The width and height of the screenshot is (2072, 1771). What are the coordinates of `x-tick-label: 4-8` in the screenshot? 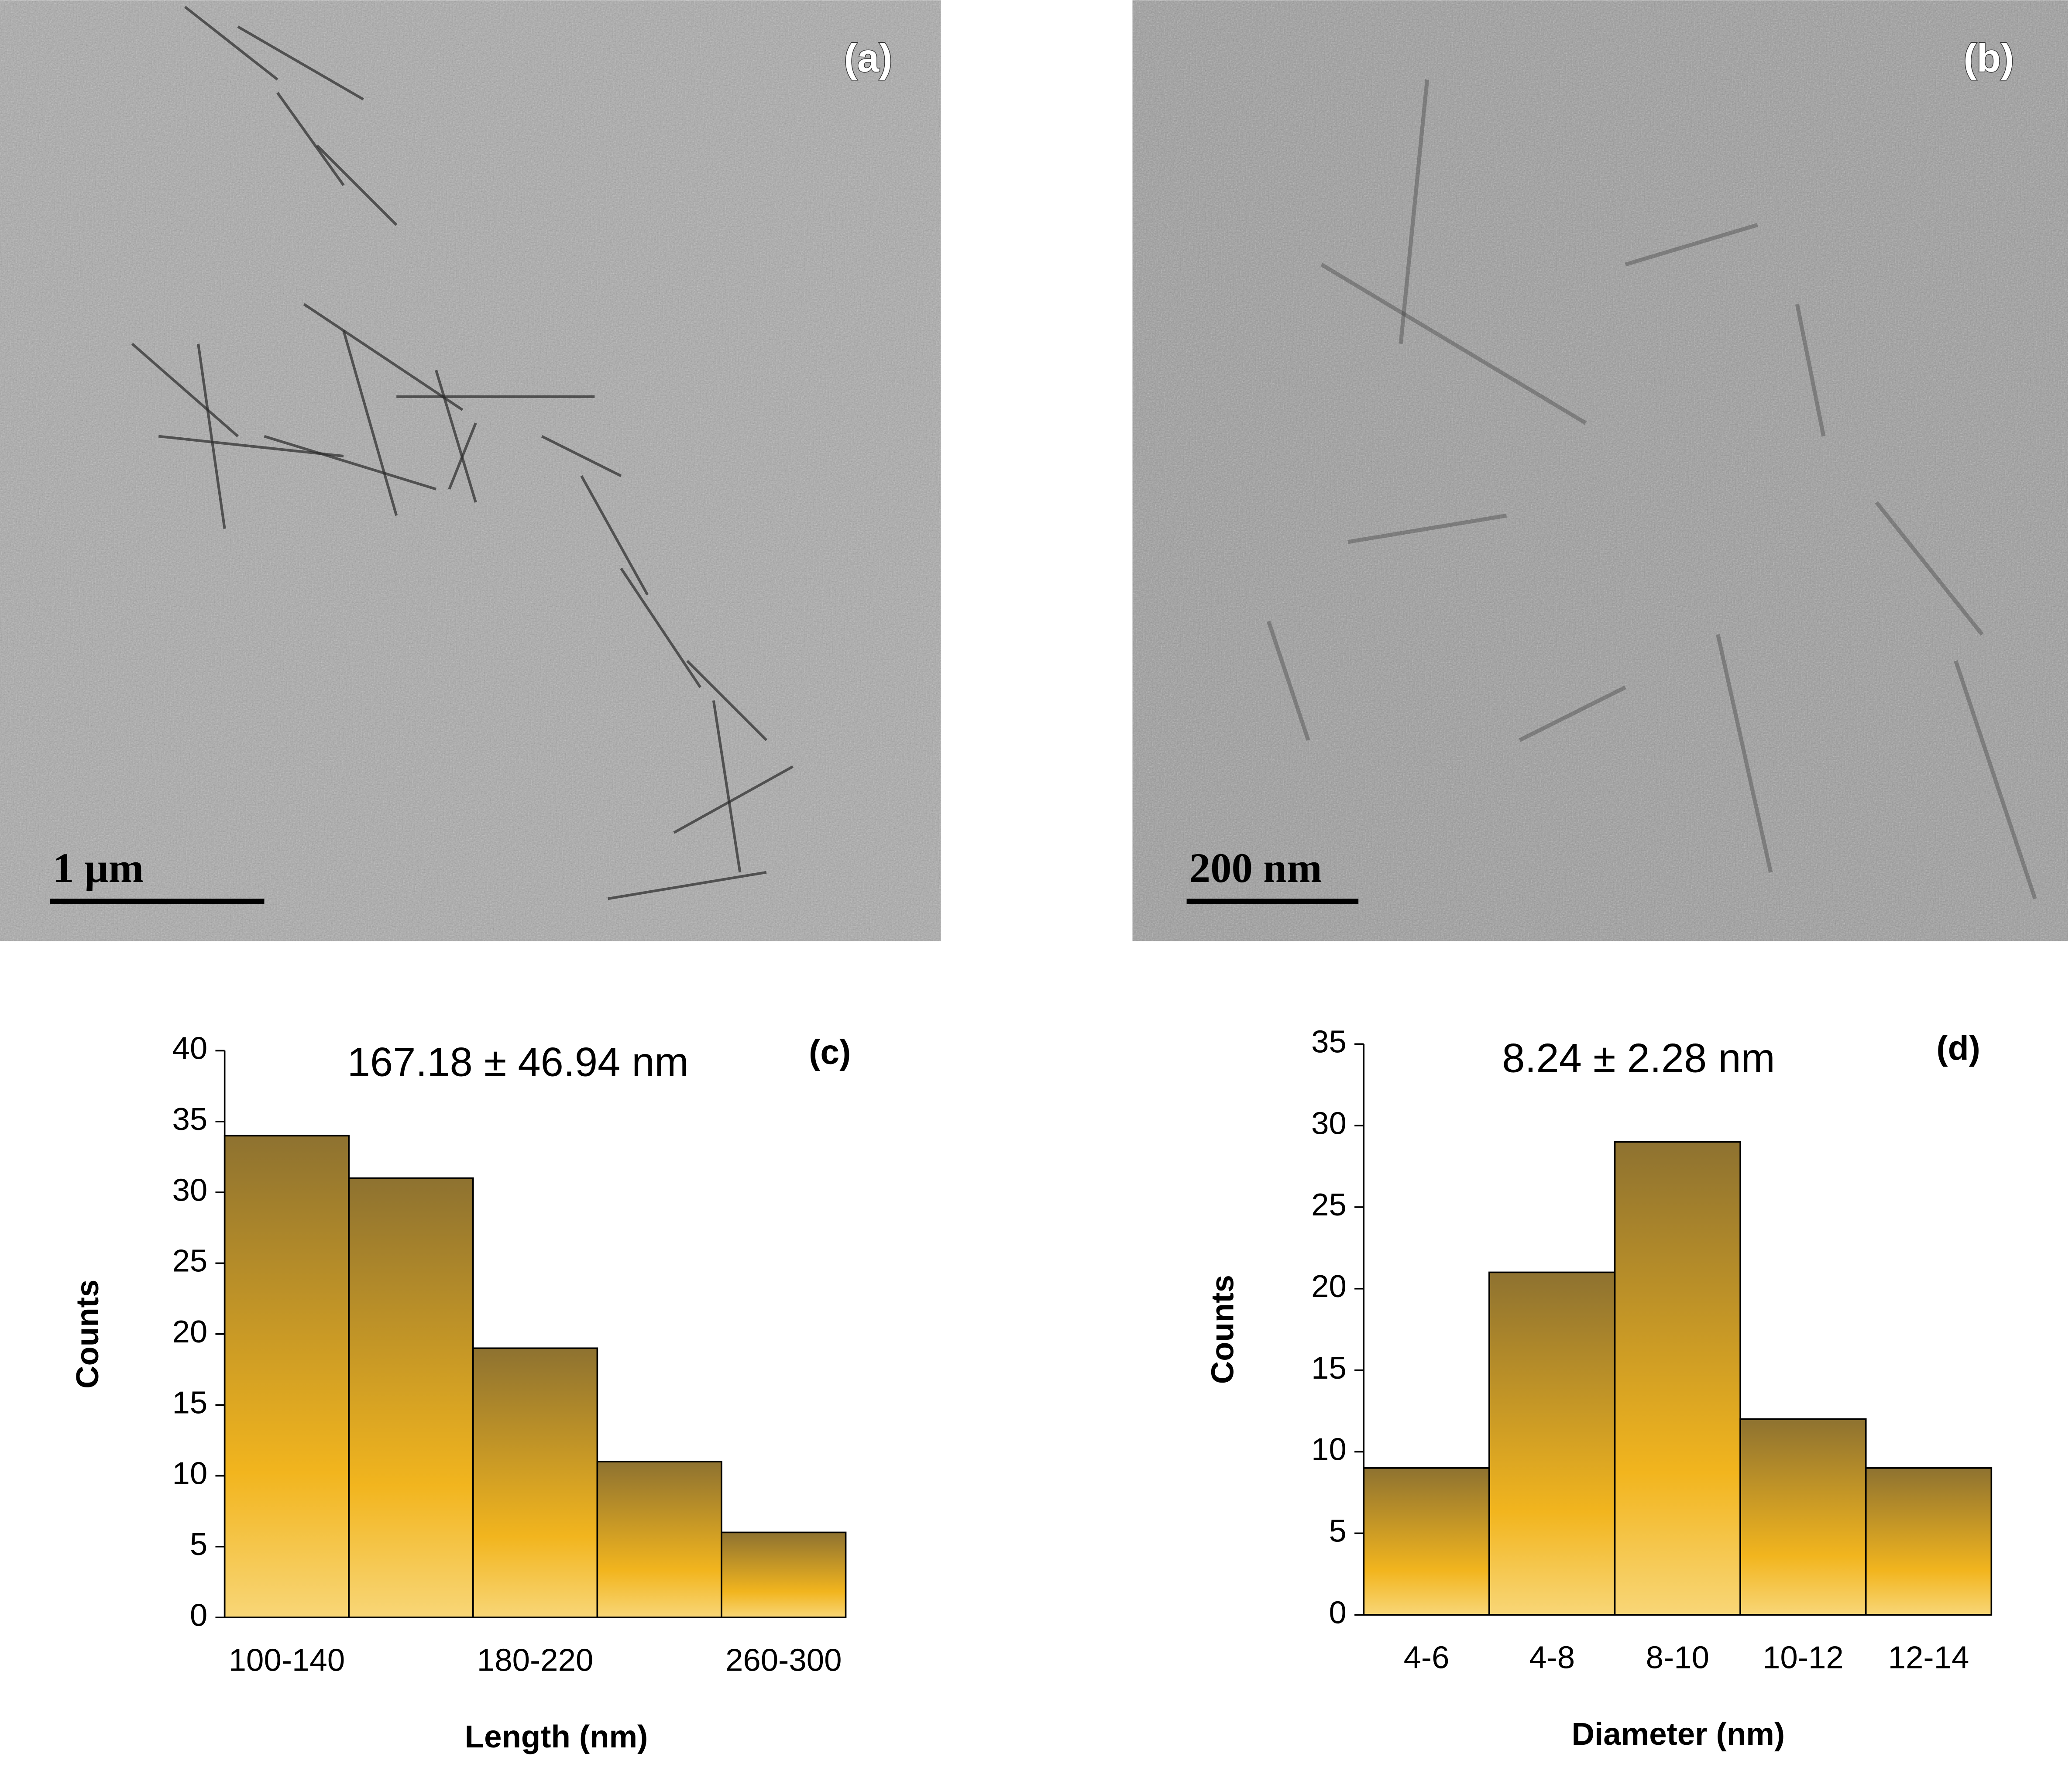 It's located at (1552, 1657).